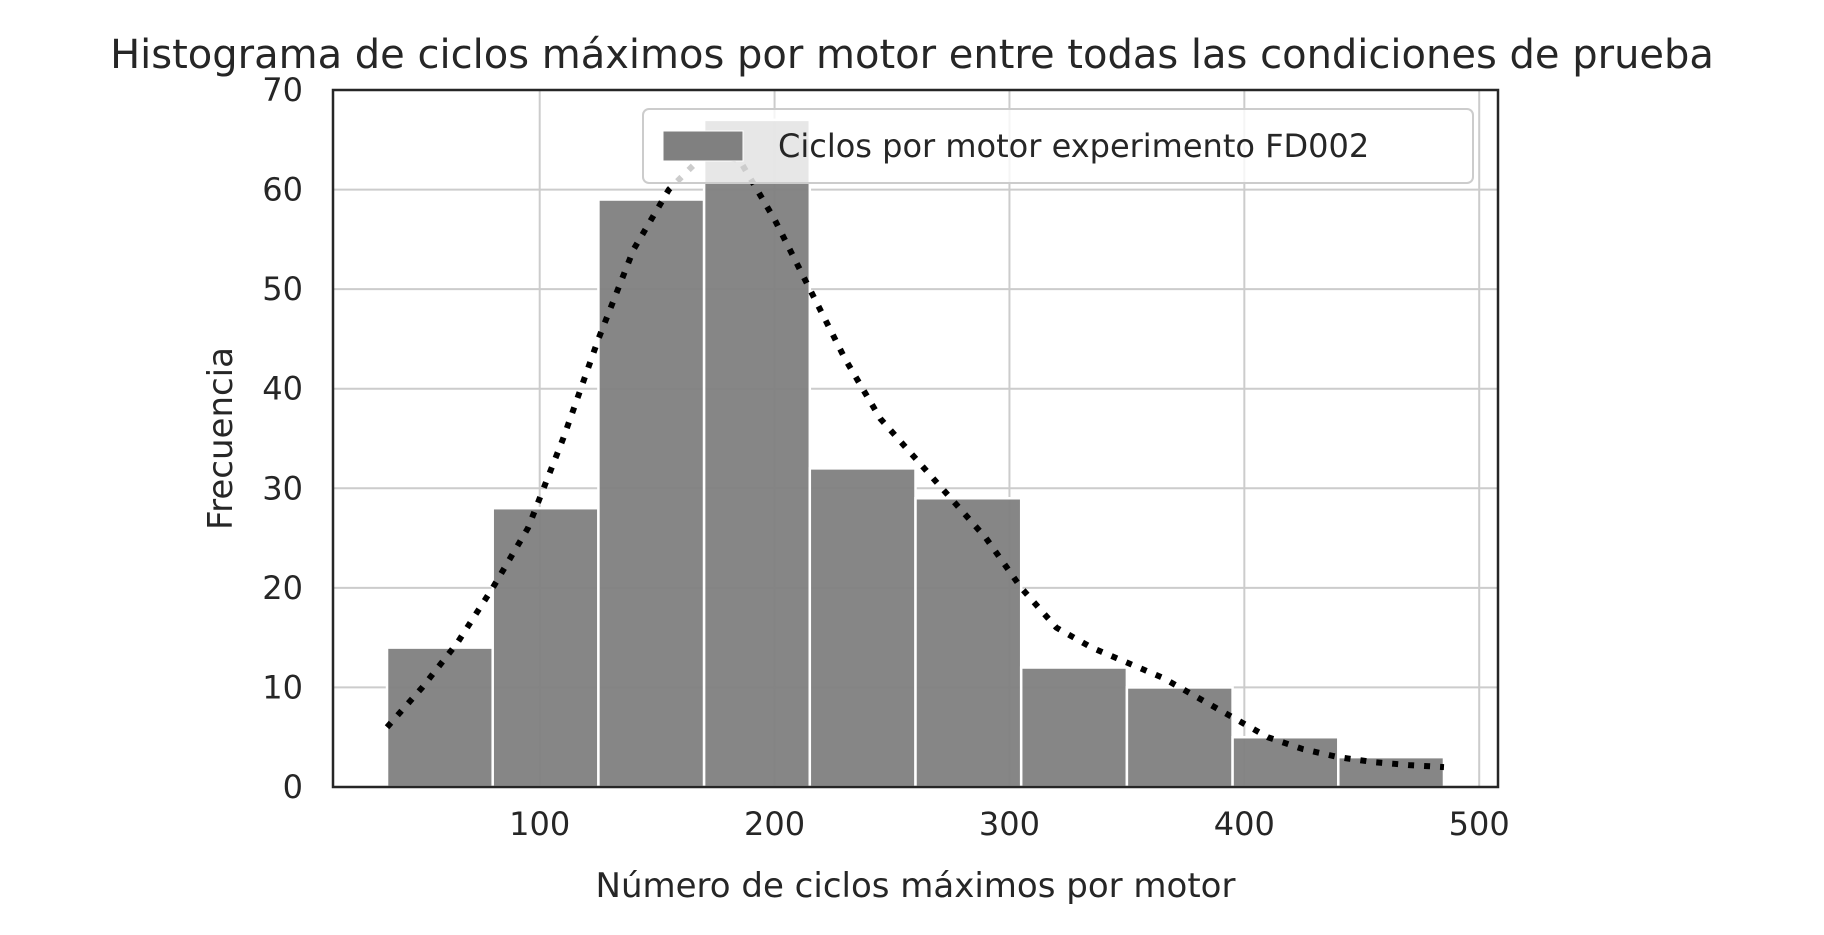 The height and width of the screenshot is (935, 1824). Describe the element at coordinates (539, 824) in the screenshot. I see `x-tick-label: 100` at that location.